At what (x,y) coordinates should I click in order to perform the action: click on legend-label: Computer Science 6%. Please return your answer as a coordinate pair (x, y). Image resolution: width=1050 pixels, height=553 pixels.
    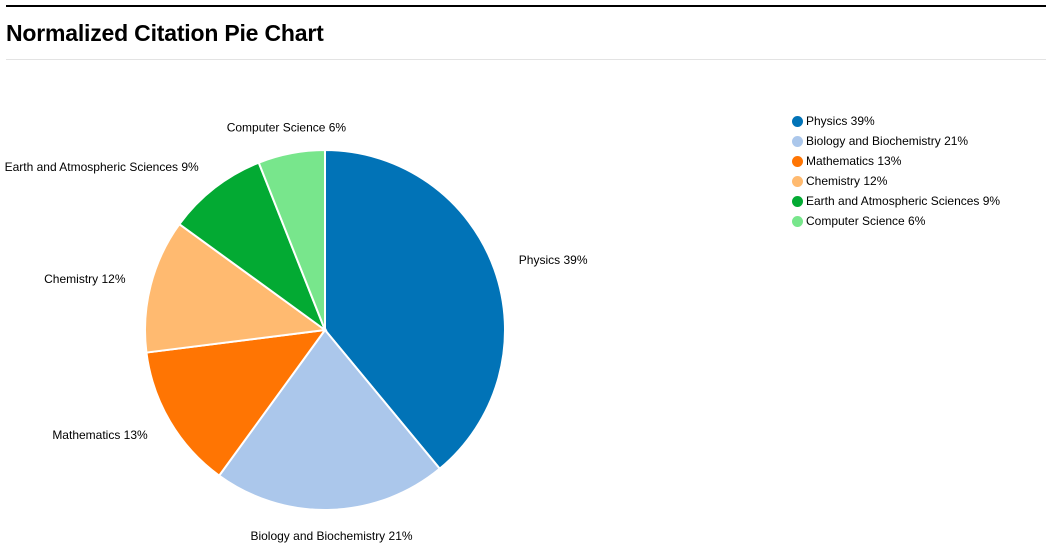
    Looking at the image, I should click on (866, 221).